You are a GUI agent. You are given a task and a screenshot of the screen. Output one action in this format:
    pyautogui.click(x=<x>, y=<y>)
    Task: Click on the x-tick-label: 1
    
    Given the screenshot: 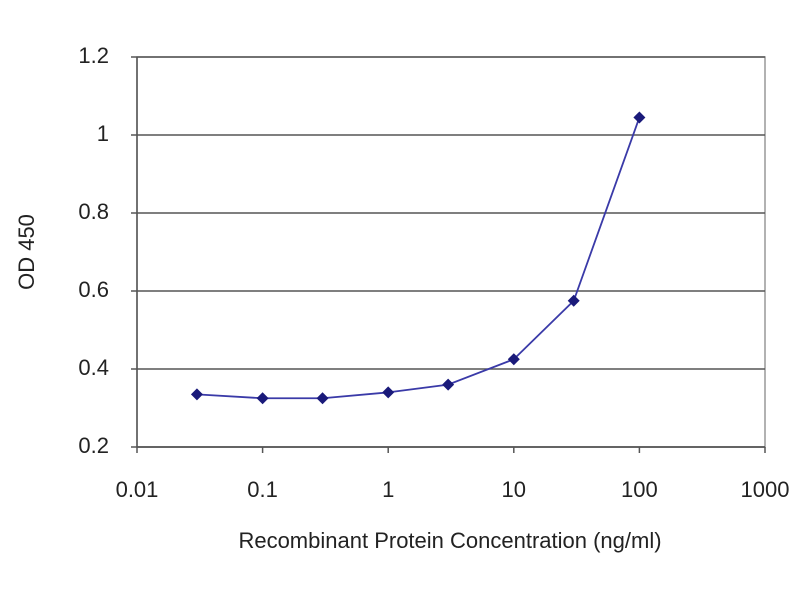 What is the action you would take?
    pyautogui.click(x=388, y=489)
    